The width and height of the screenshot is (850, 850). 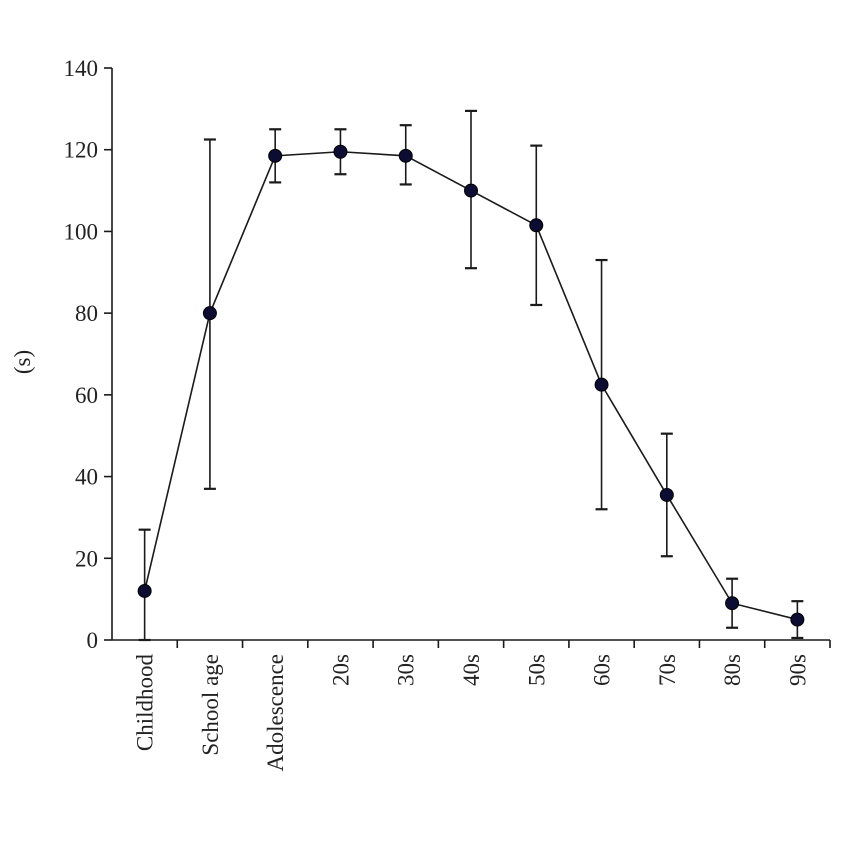 What do you see at coordinates (797, 670) in the screenshot?
I see `x-tick-label: 90s` at bounding box center [797, 670].